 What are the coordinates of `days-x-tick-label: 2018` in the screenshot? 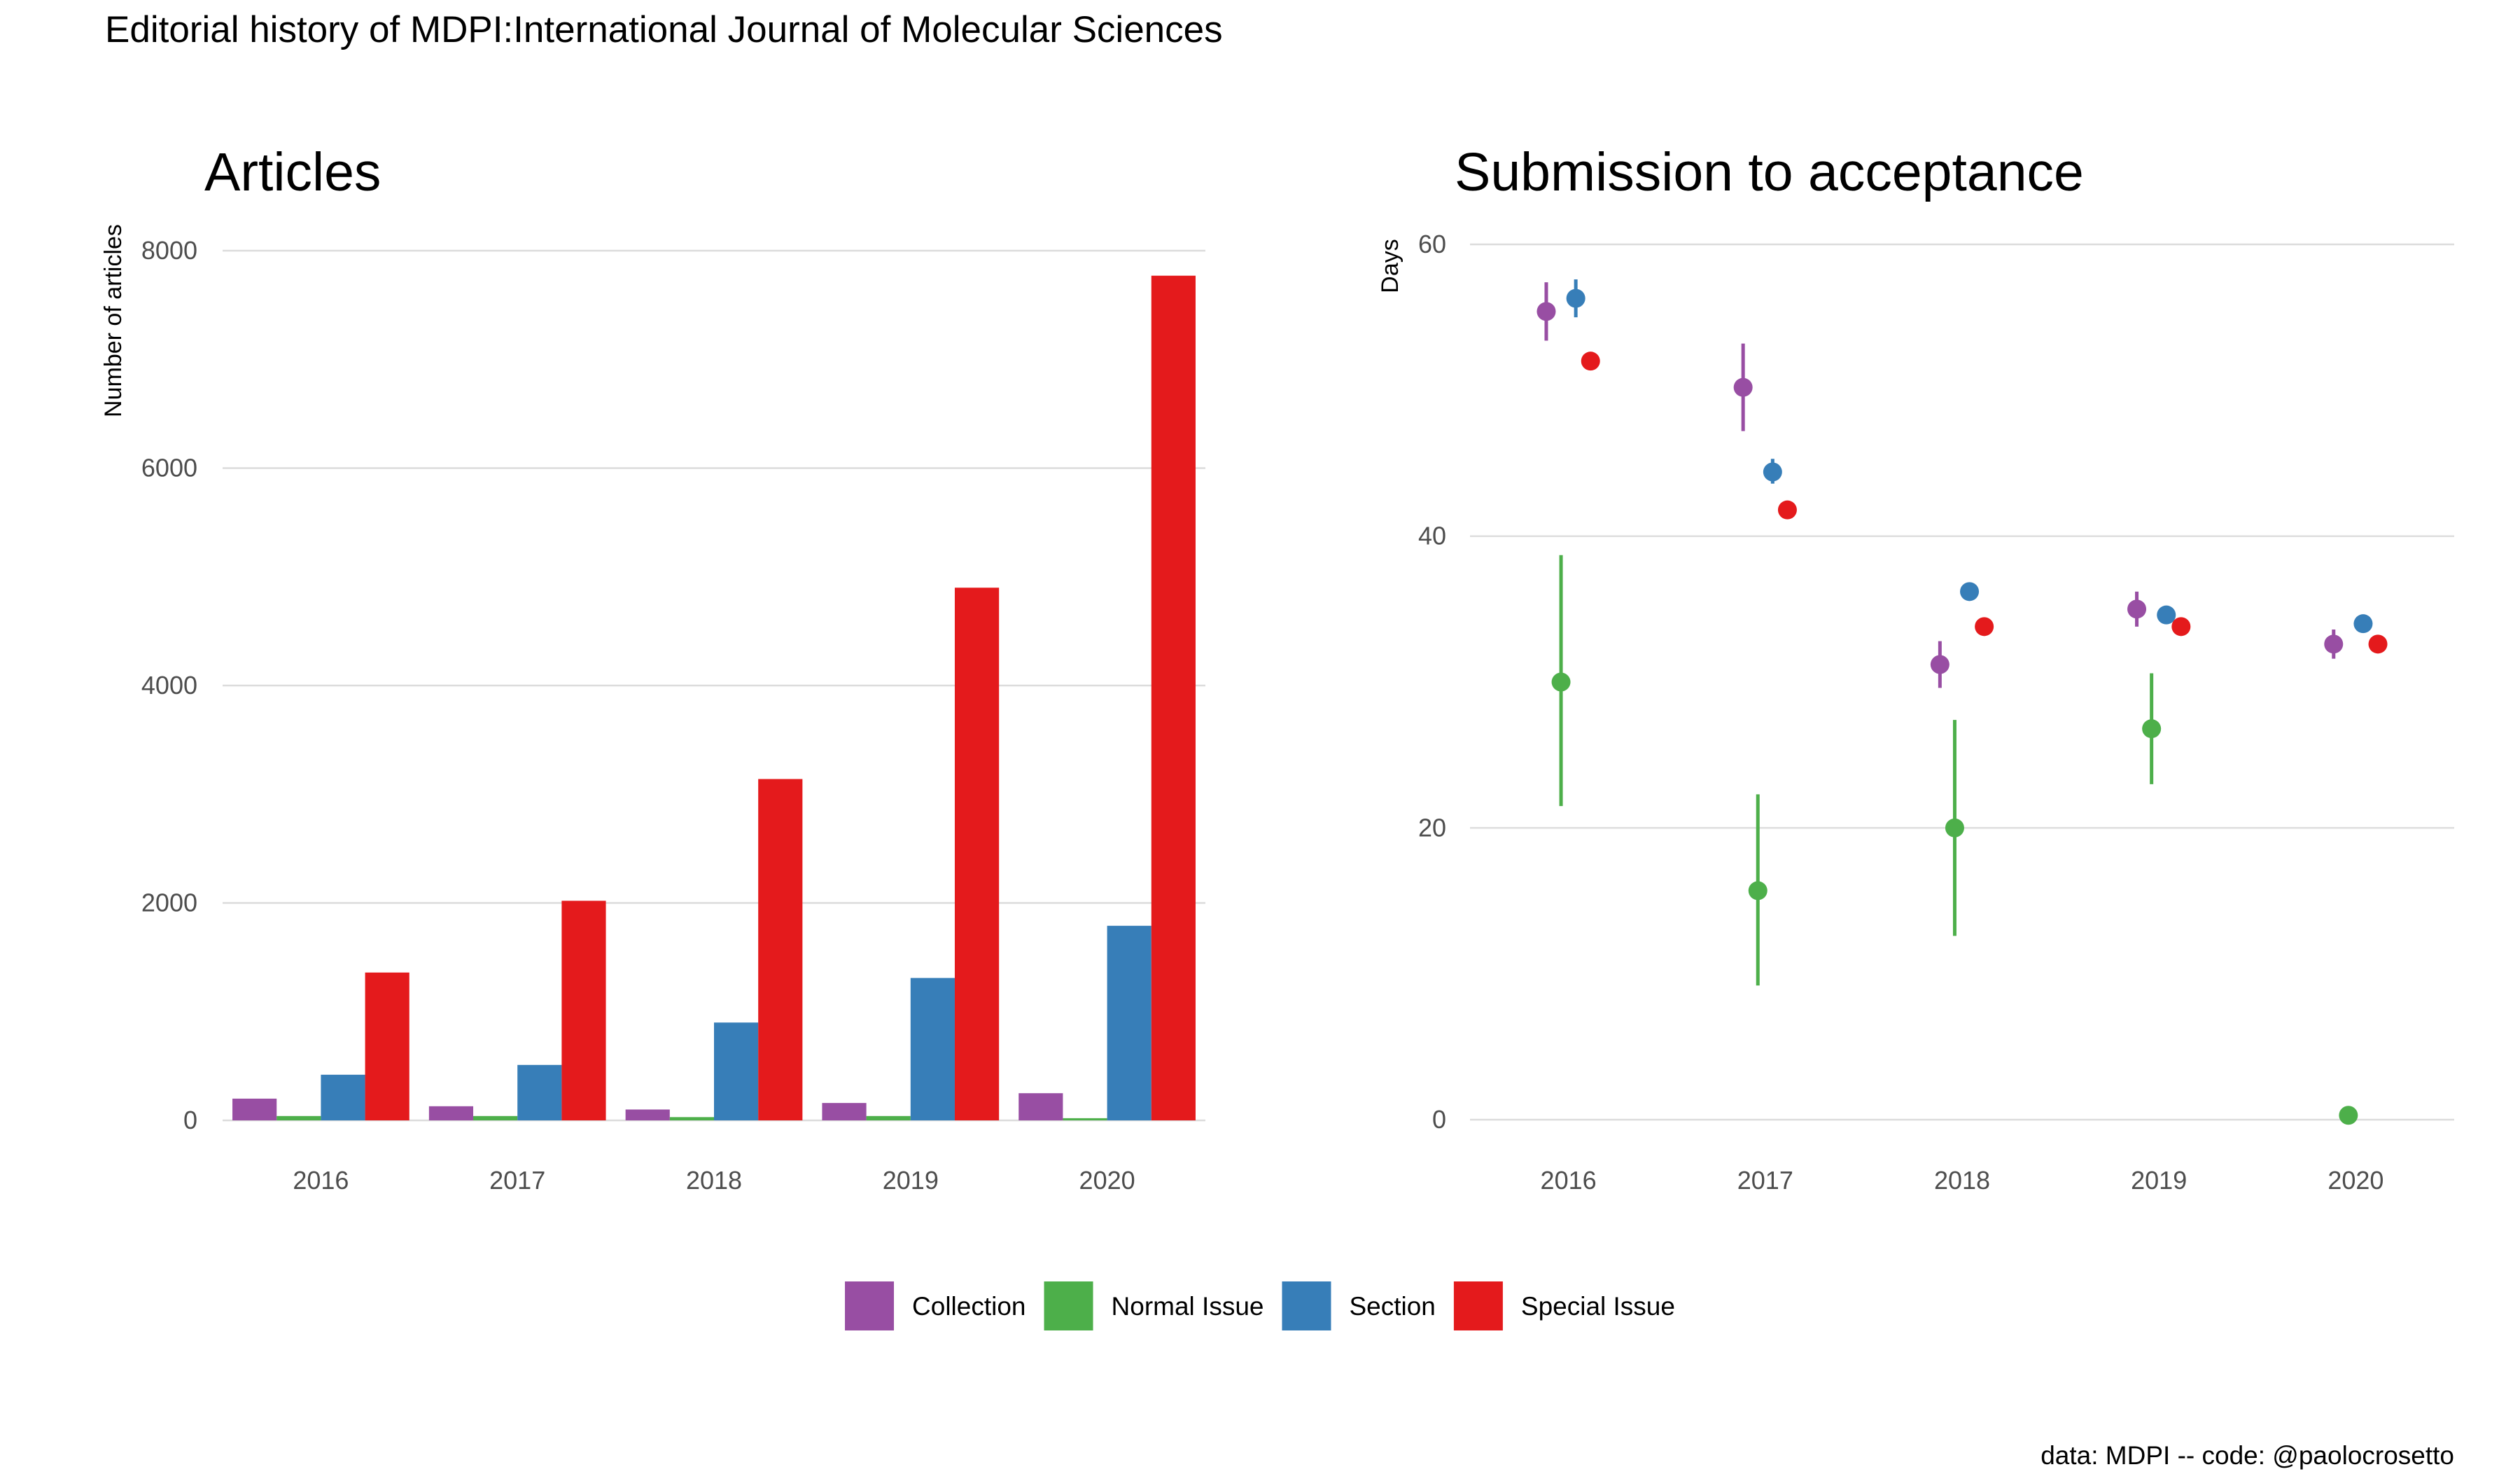 It's located at (1962, 1180).